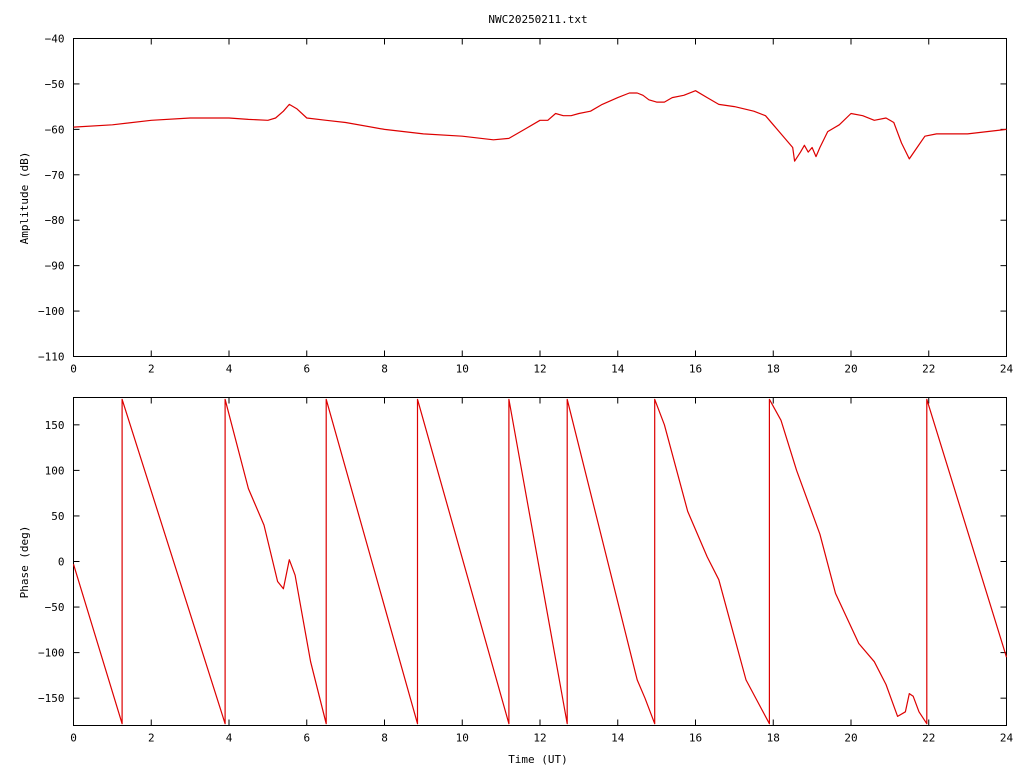 Image resolution: width=1024 pixels, height=768 pixels. Describe the element at coordinates (462, 369) in the screenshot. I see `amplitude-x-tick-label: 10` at that location.